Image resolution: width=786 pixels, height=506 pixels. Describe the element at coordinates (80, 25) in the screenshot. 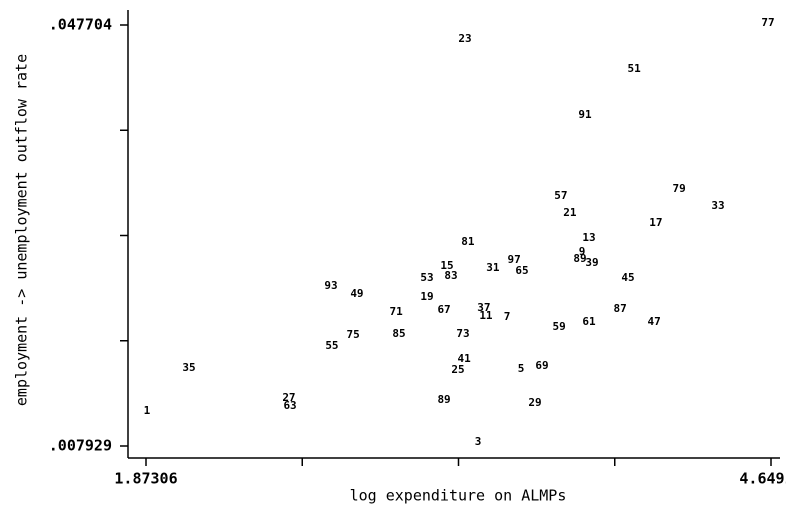

I see `y-tick-label: .047704` at that location.